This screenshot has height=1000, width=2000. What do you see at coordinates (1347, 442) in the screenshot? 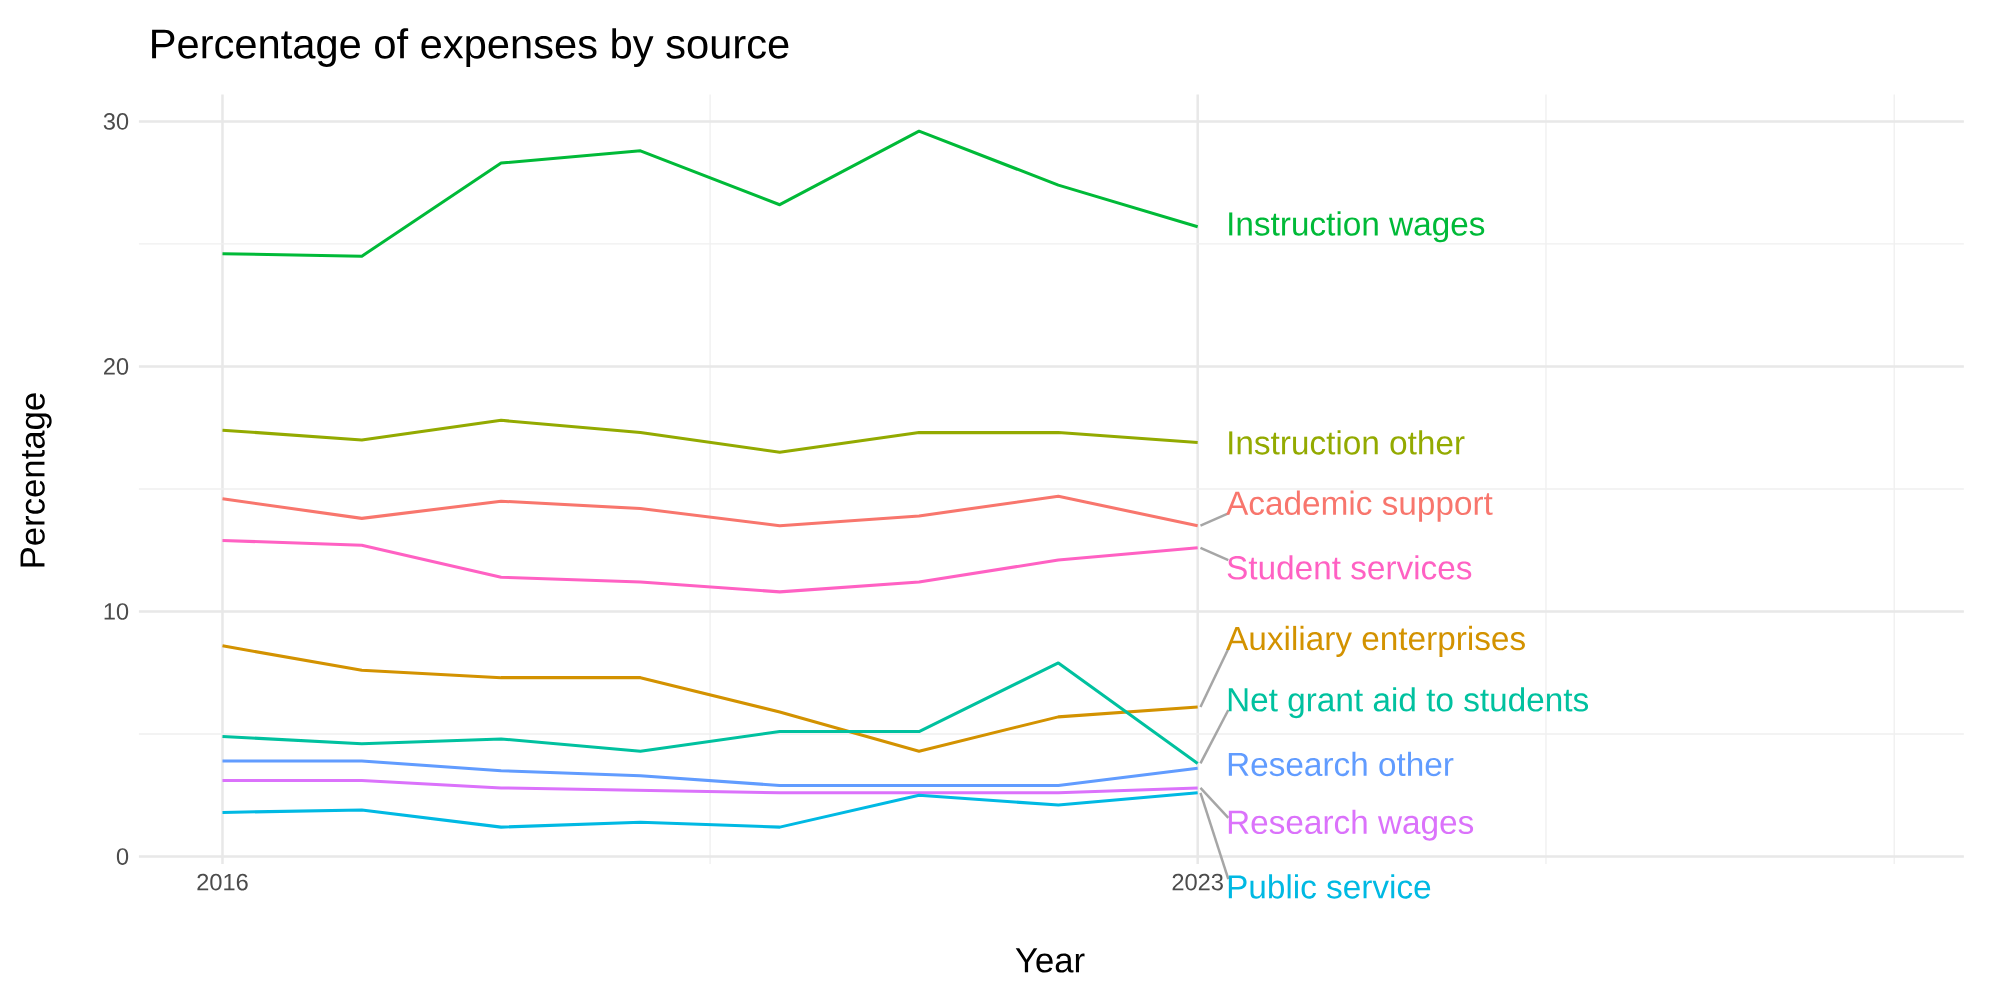
I see `series-label: Instruction other` at bounding box center [1347, 442].